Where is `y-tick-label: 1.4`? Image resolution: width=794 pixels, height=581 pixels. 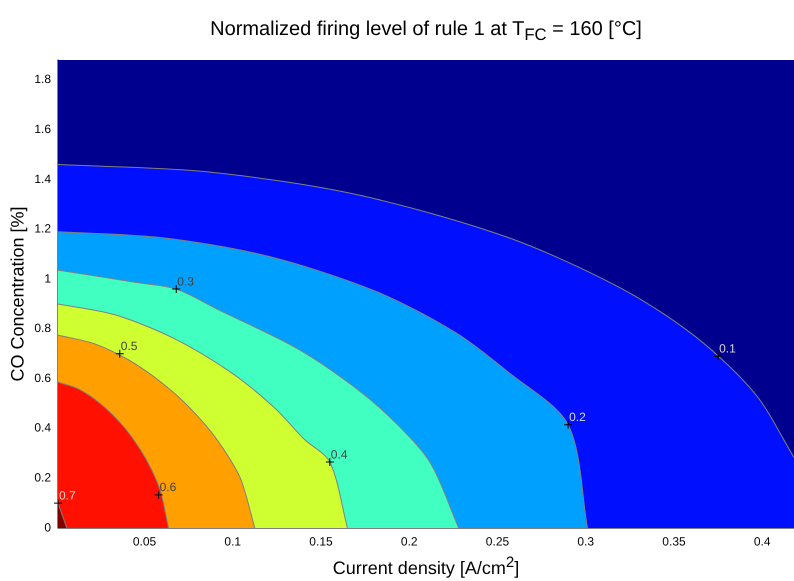
y-tick-label: 1.4 is located at coordinates (43, 179).